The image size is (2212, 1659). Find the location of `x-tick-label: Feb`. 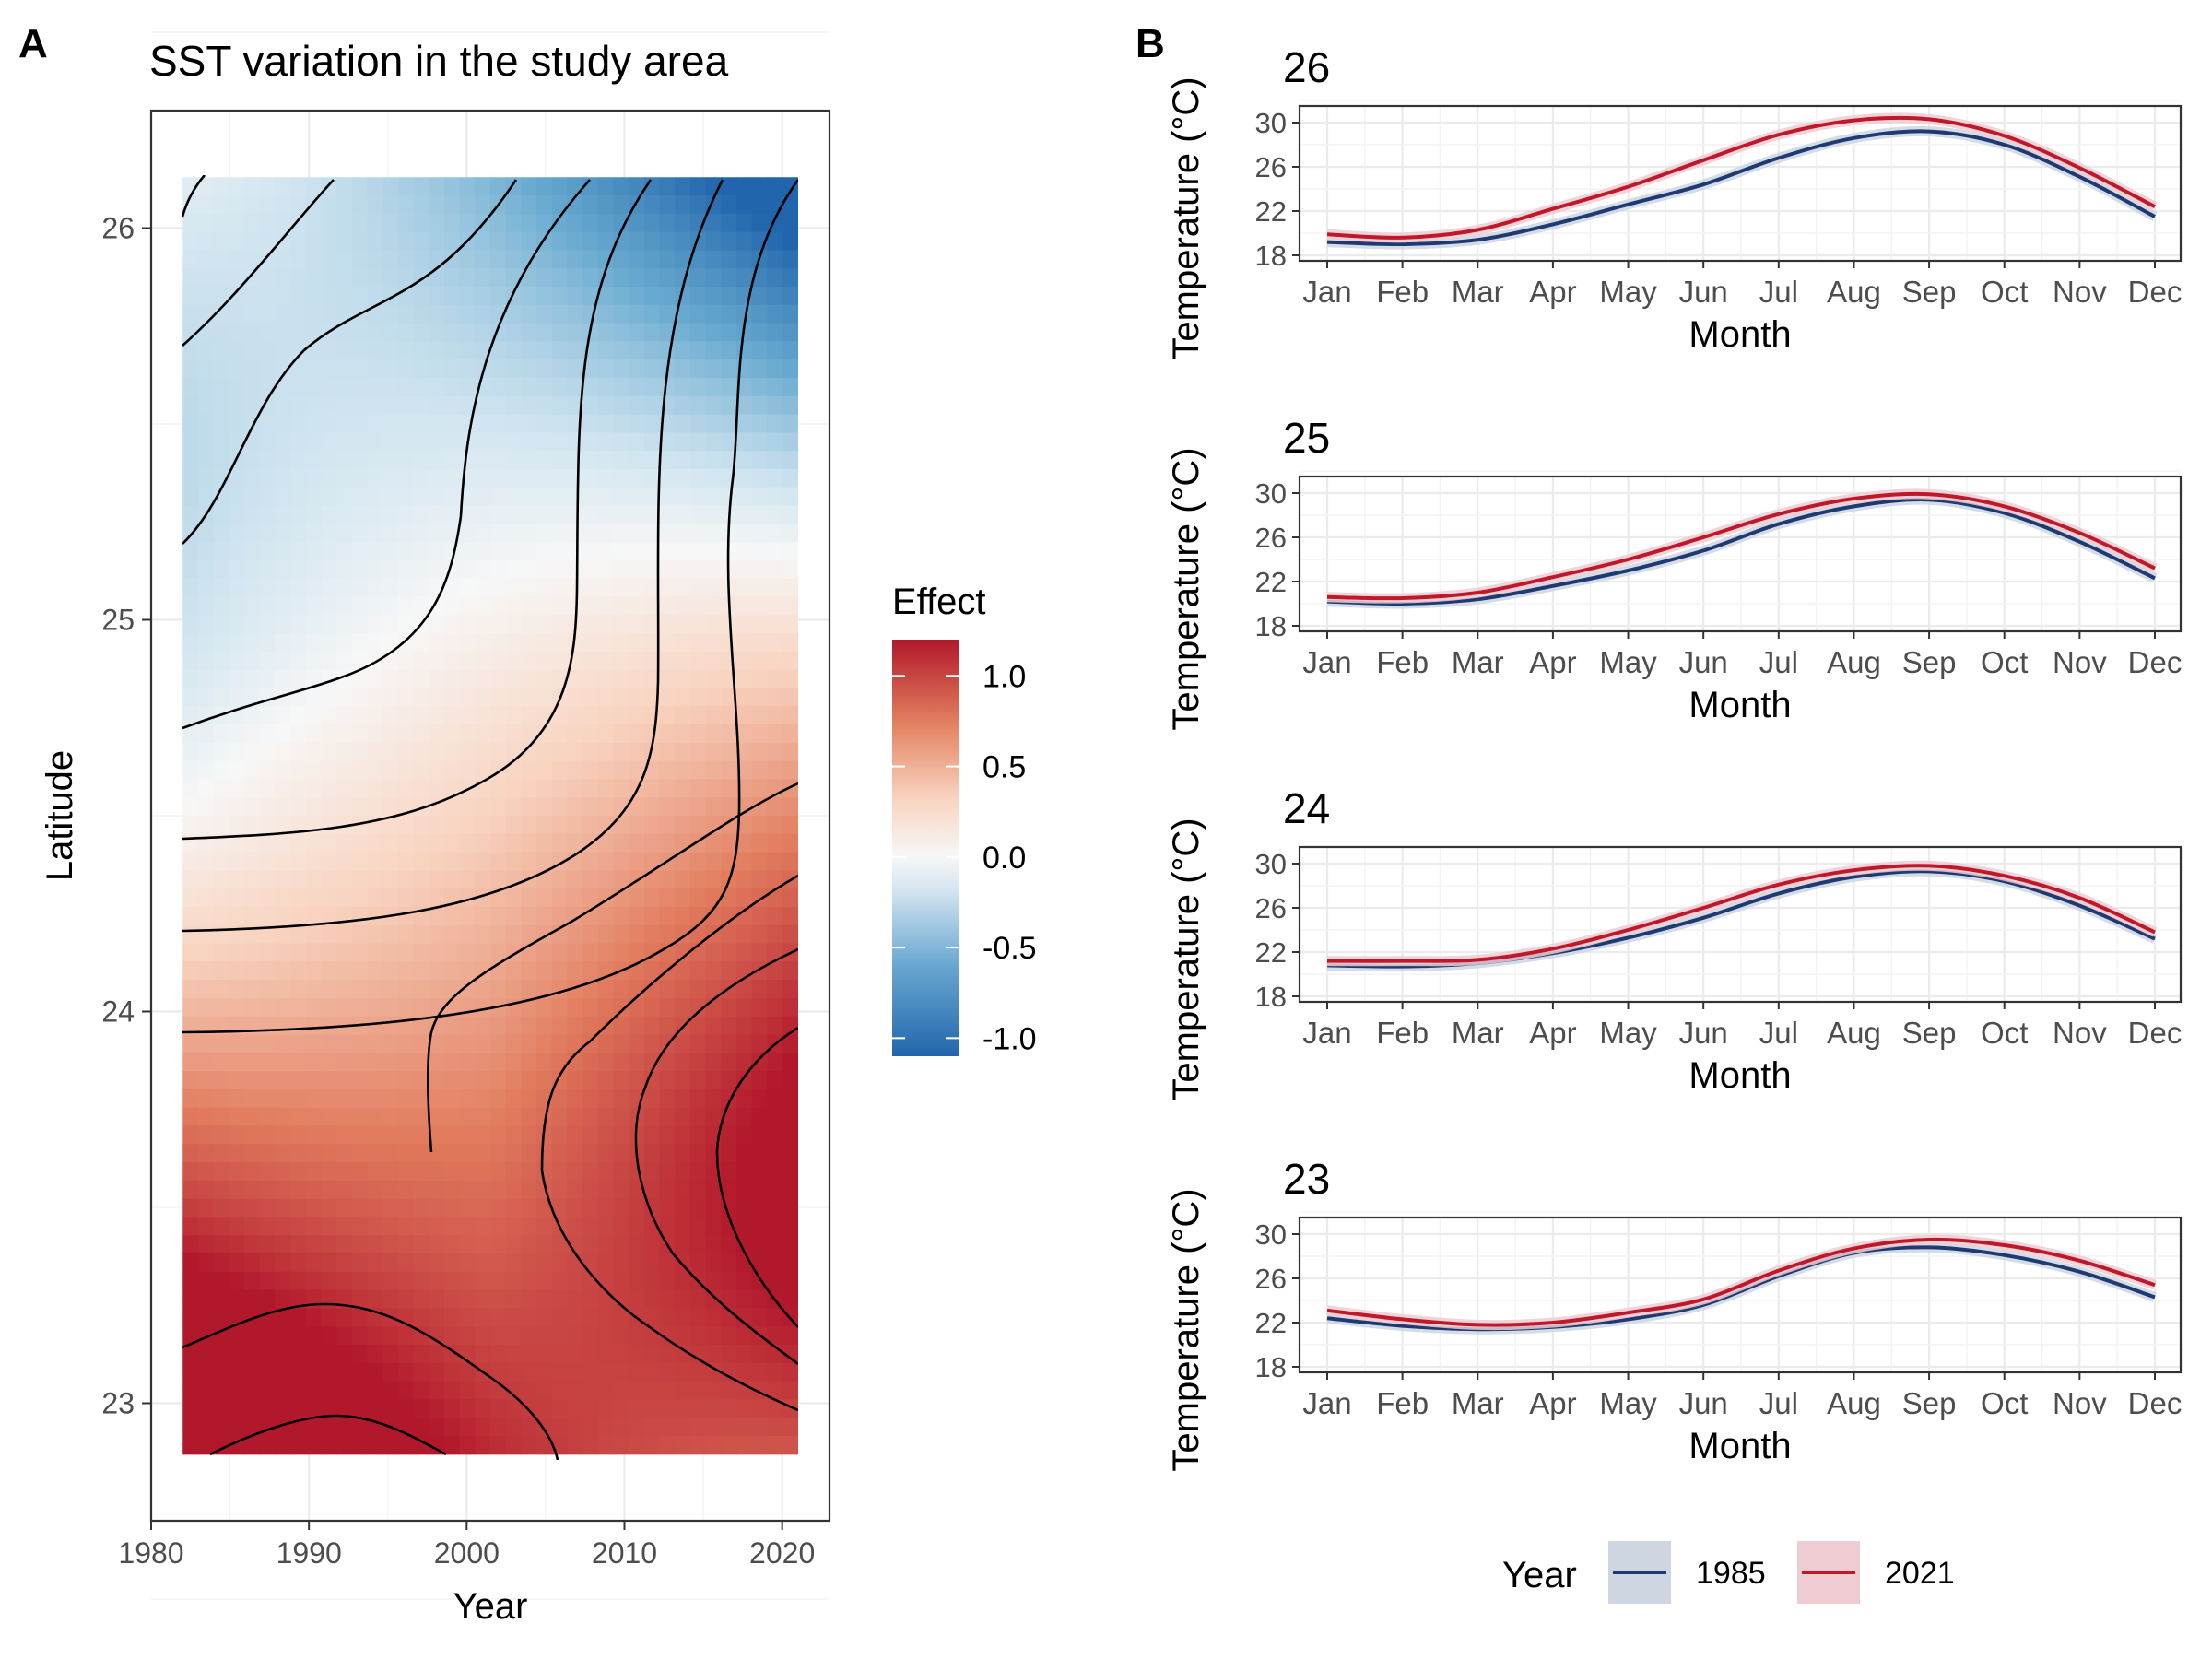

x-tick-label: Feb is located at coordinates (1402, 1033).